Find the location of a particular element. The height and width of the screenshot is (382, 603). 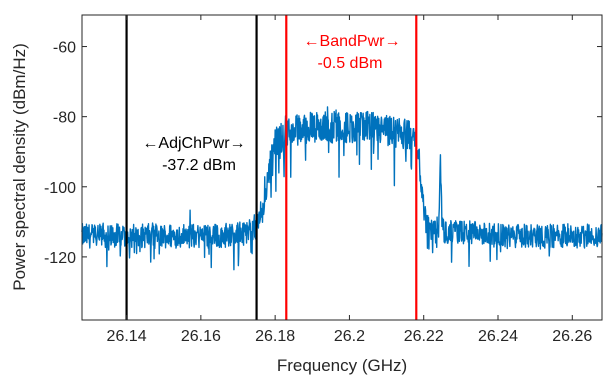

x-tick-label: 26.18 is located at coordinates (275, 336).